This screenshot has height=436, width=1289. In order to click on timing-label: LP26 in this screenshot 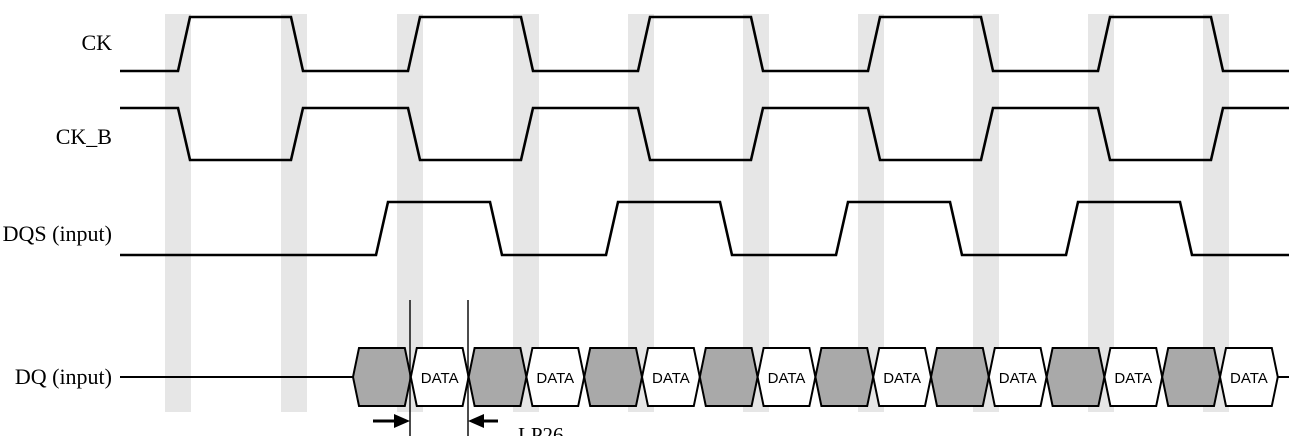, I will do `click(541, 429)`.